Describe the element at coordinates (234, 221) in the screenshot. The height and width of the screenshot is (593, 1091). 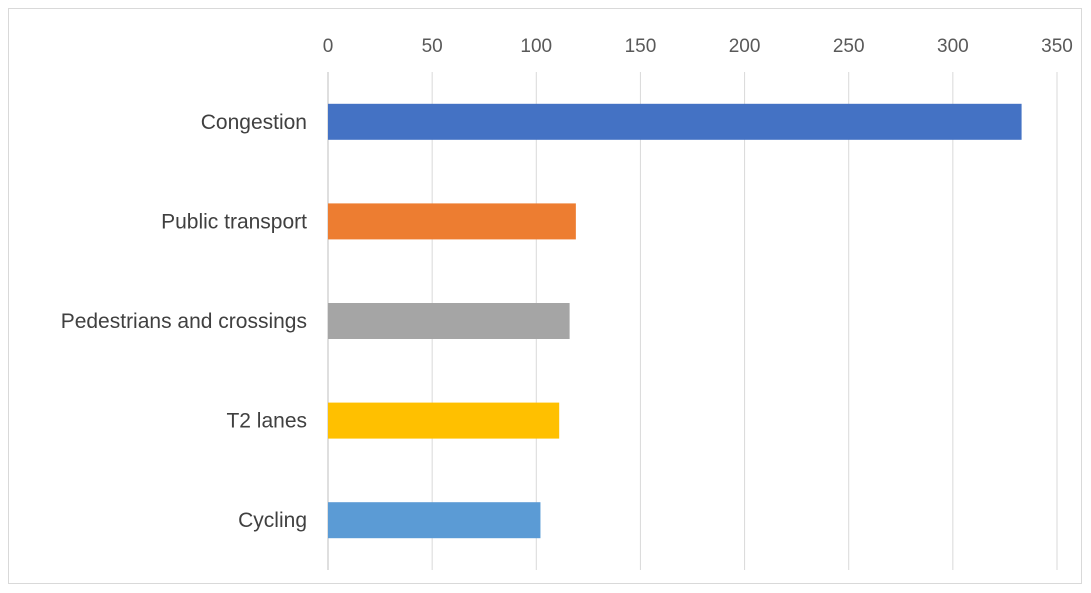
I see `category-label: Public transport` at that location.